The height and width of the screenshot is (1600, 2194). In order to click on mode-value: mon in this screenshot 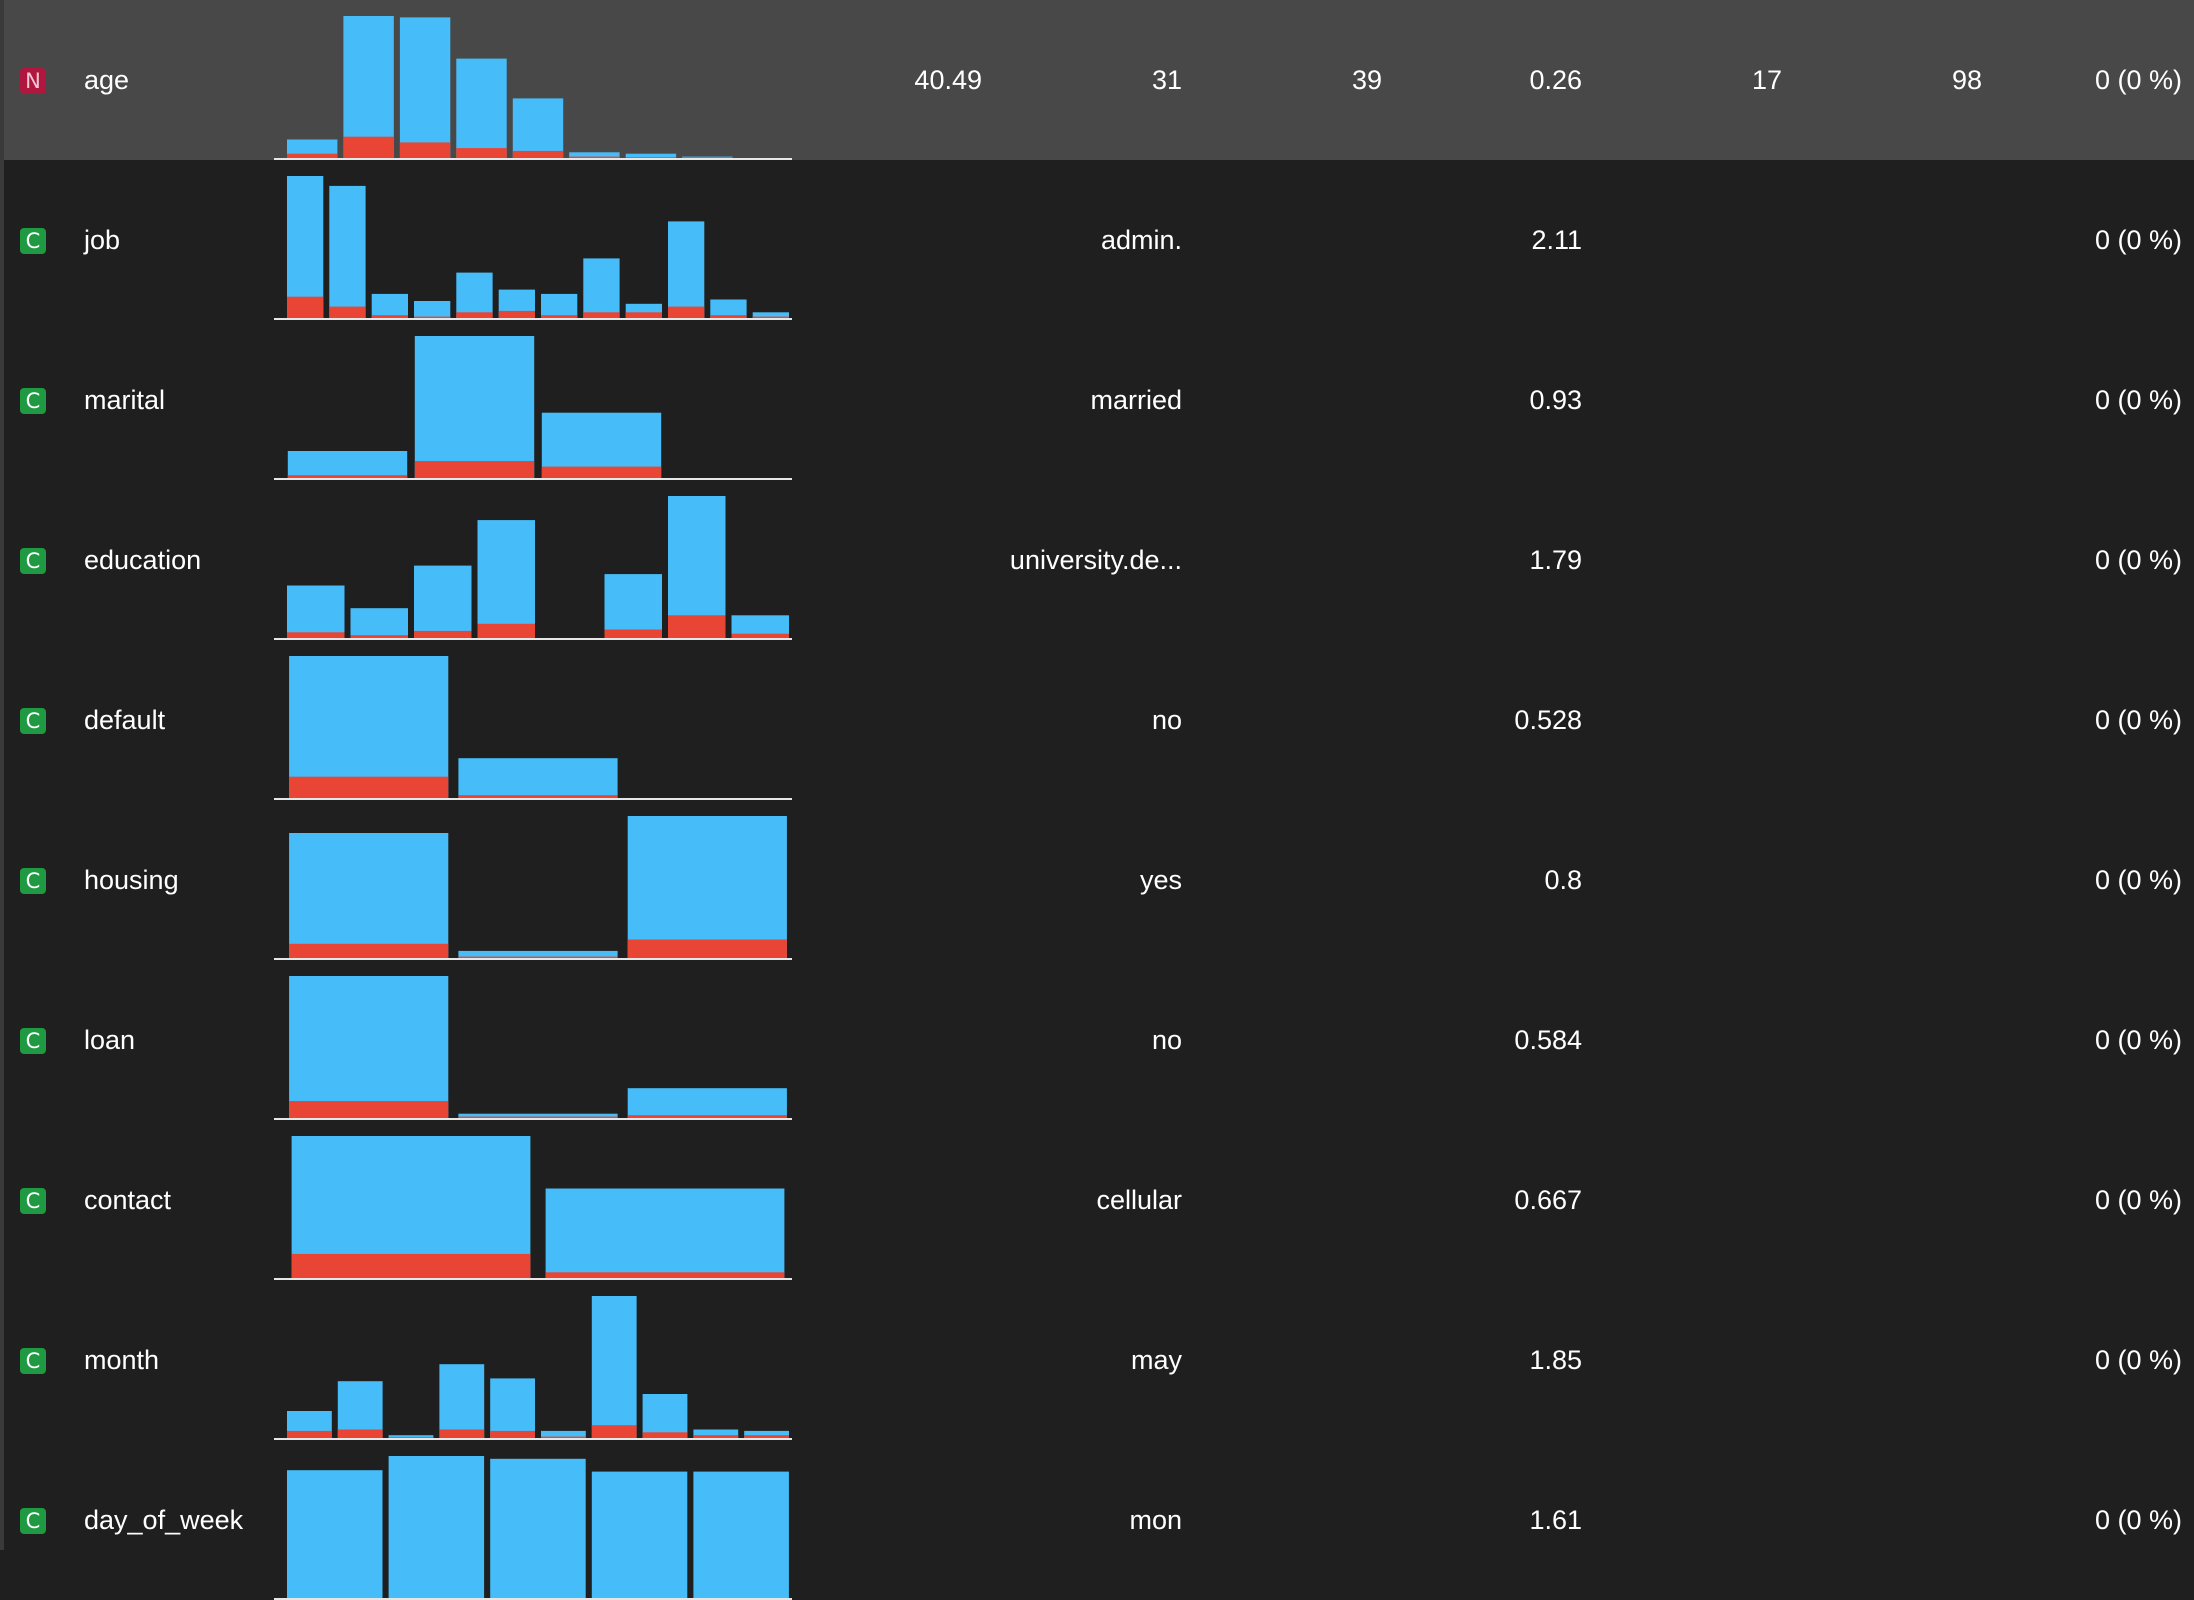, I will do `click(1155, 1520)`.